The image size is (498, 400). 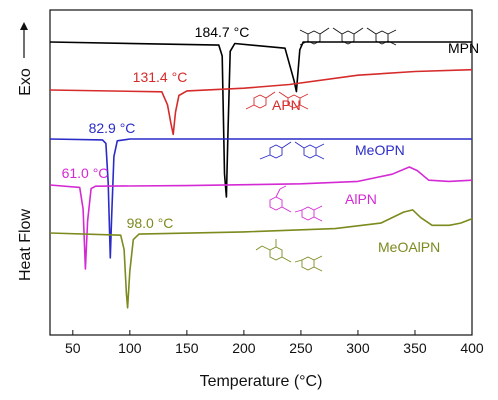 I want to click on x-axis-ticks: 50 100 150 200 250 300 350 400, so click(x=274, y=343).